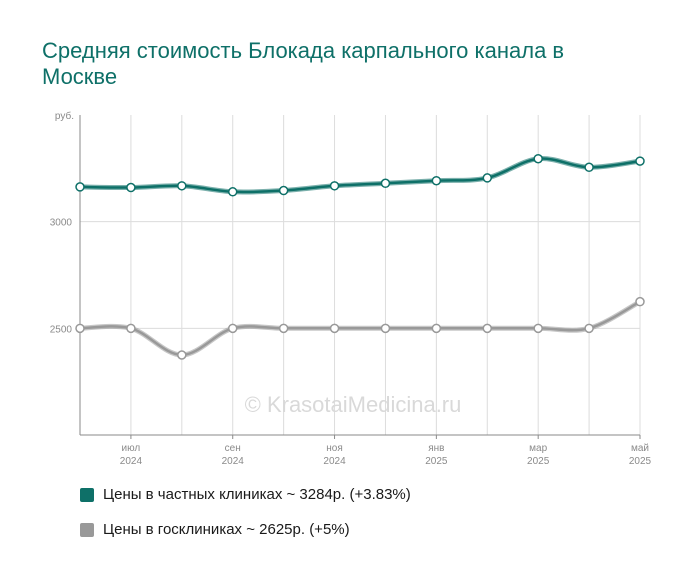 The width and height of the screenshot is (700, 578). What do you see at coordinates (360, 175) in the screenshot?
I see `series-line-private` at bounding box center [360, 175].